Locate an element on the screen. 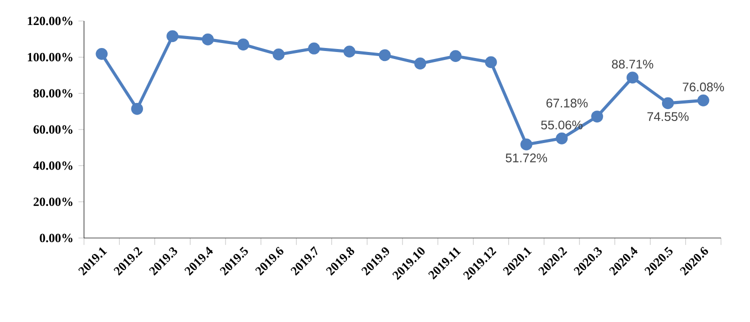 The height and width of the screenshot is (322, 750). data-label: 51.72% is located at coordinates (527, 158).